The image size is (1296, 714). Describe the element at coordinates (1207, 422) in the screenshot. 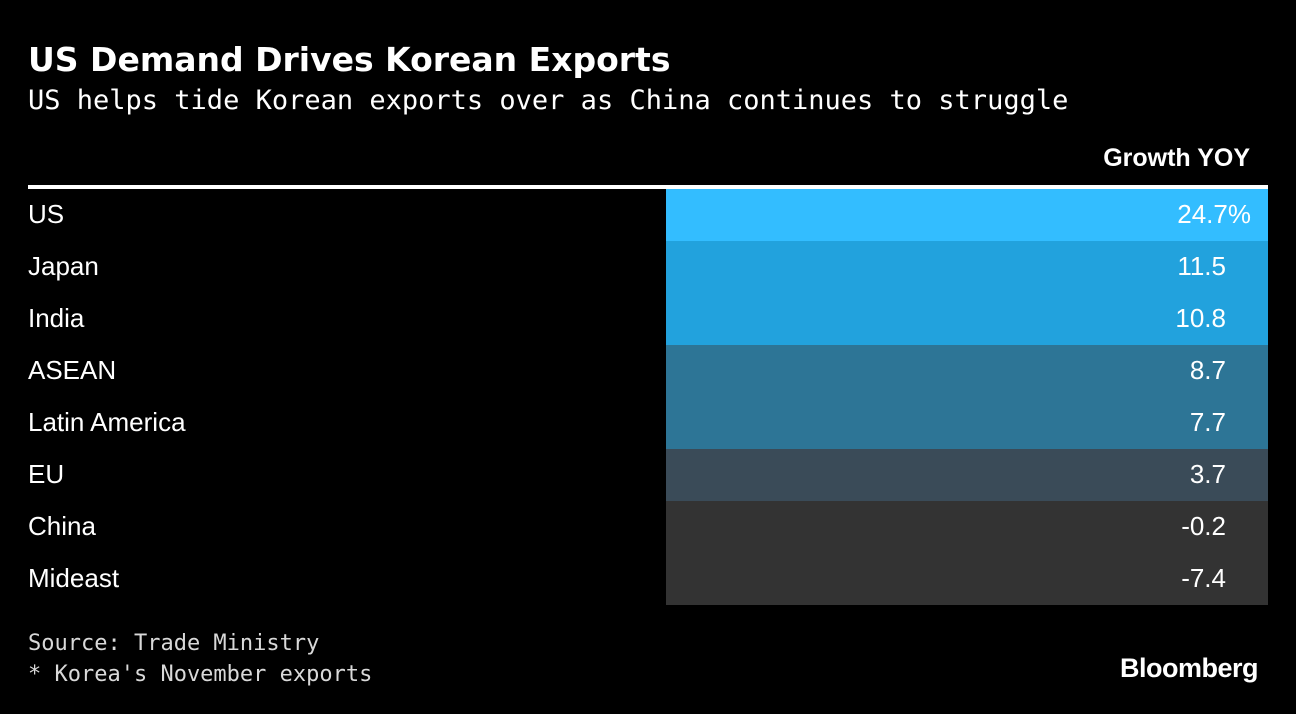

I see `row-value: 7.7` at that location.